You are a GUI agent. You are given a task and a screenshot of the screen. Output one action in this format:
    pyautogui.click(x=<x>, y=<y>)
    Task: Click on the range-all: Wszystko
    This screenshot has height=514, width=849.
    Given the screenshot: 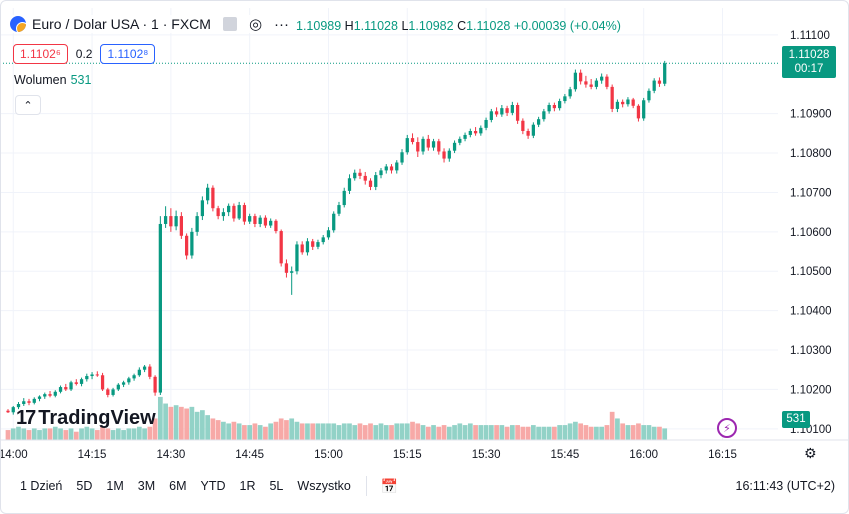 What is the action you would take?
    pyautogui.click(x=324, y=486)
    